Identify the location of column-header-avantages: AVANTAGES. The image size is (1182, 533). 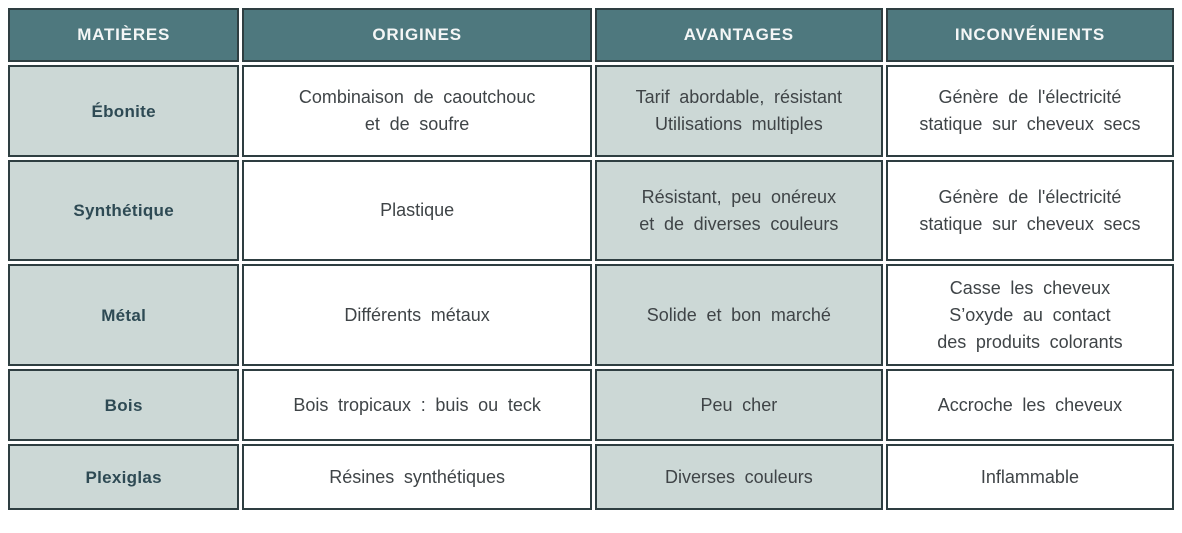
(738, 35).